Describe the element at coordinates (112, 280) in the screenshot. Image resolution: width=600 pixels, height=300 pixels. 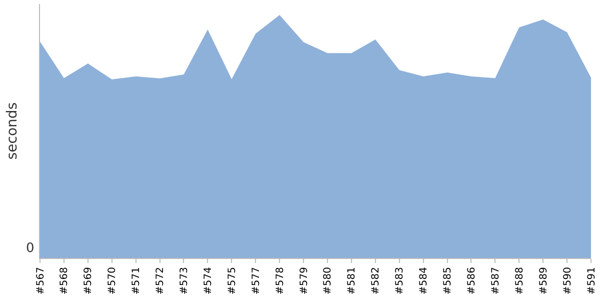
I see `x-tick-label: #570` at that location.